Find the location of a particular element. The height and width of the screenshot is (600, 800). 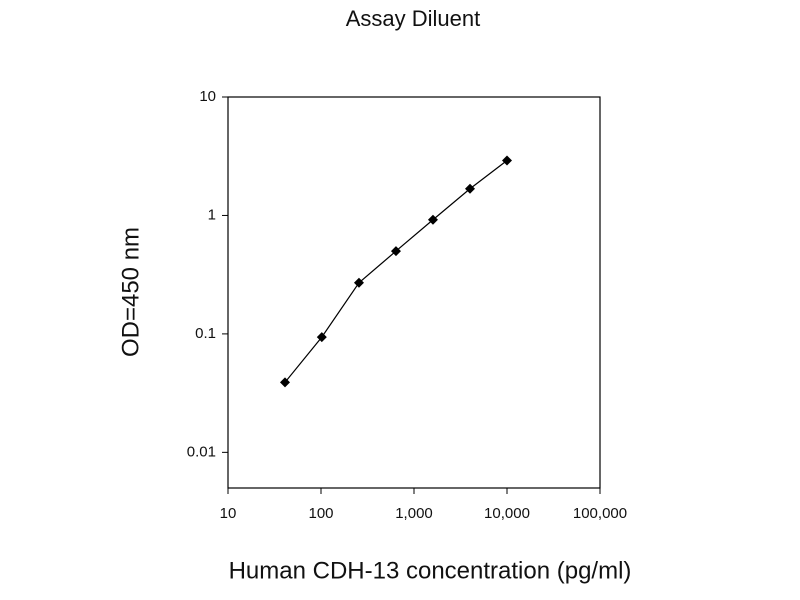

y-tick-label: 0.01 is located at coordinates (201, 451).